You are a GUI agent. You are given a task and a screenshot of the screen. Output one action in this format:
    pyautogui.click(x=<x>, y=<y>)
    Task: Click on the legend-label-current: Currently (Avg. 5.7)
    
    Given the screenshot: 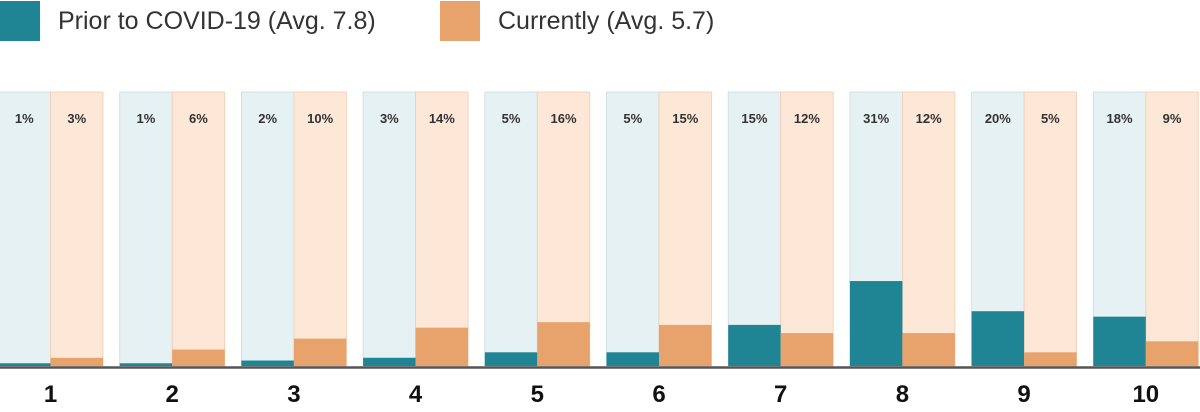 What is the action you would take?
    pyautogui.click(x=606, y=20)
    